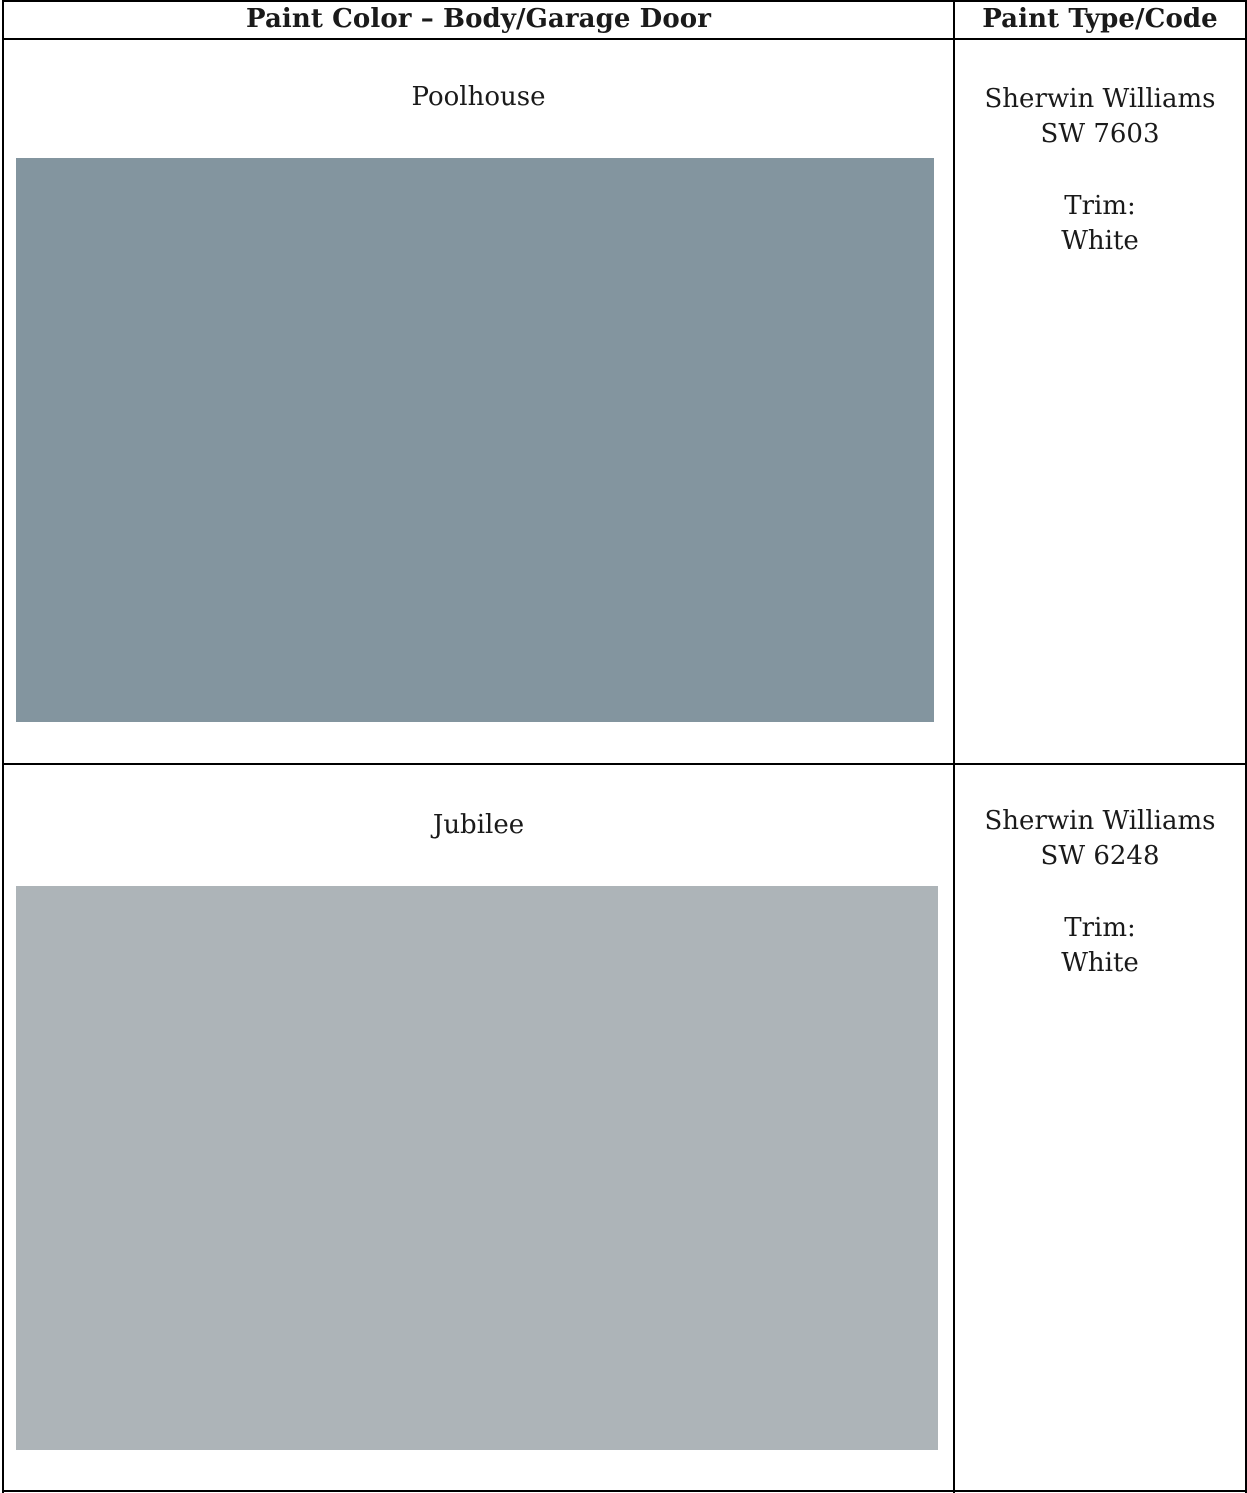 Image resolution: width=1247 pixels, height=1493 pixels. What do you see at coordinates (478, 19) in the screenshot?
I see `header-paint-color: Paint Color – Body/Garage Door` at bounding box center [478, 19].